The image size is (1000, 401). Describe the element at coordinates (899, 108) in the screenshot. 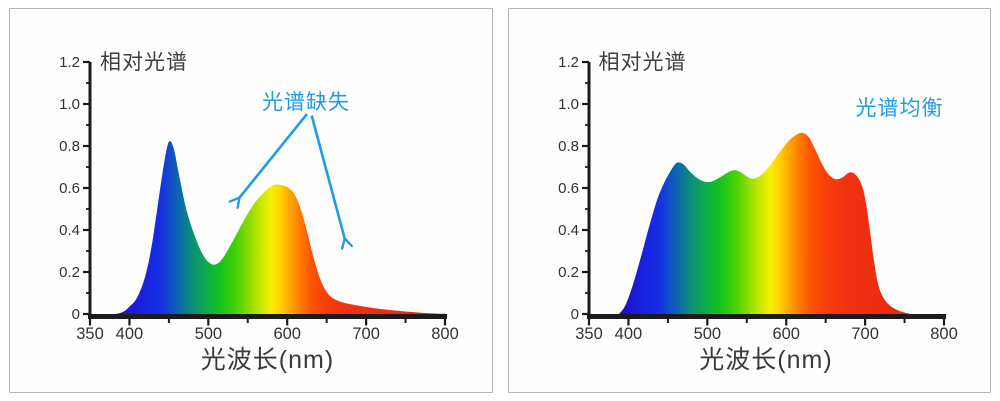

I see `annotation-spectrum-balanced-label: 光谱均衡` at that location.